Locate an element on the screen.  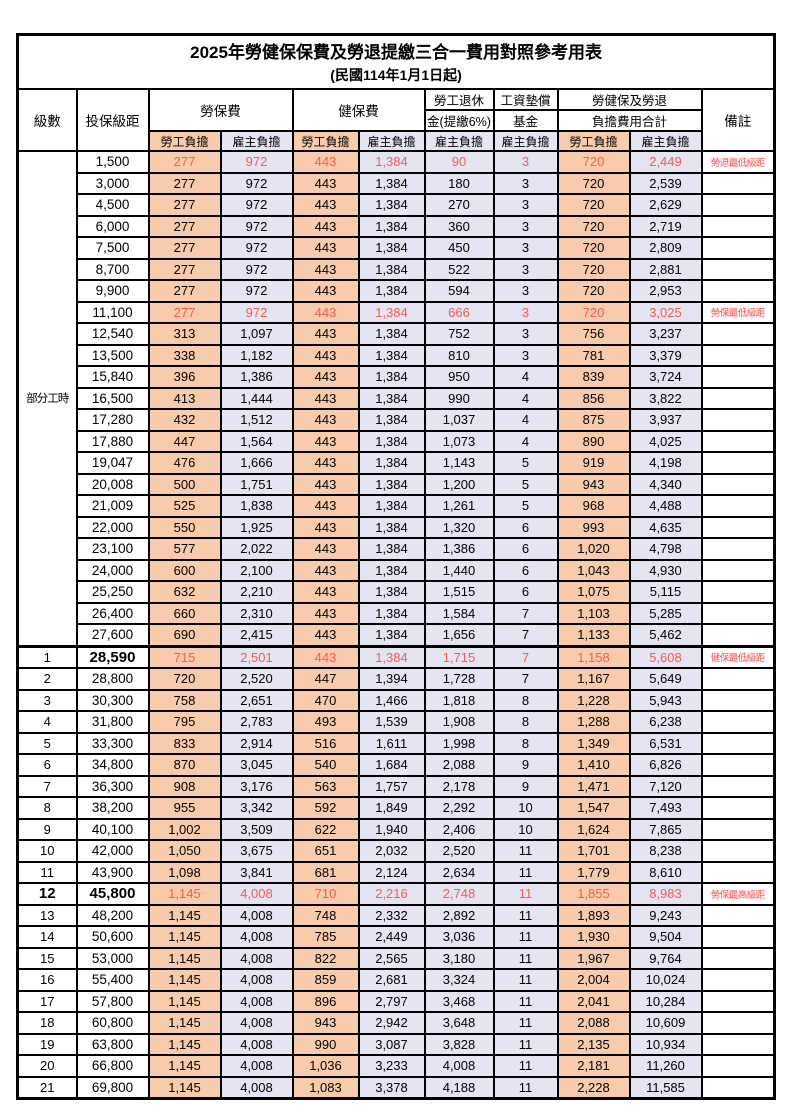
cell-total-employer: 3,237 is located at coordinates (665, 334).